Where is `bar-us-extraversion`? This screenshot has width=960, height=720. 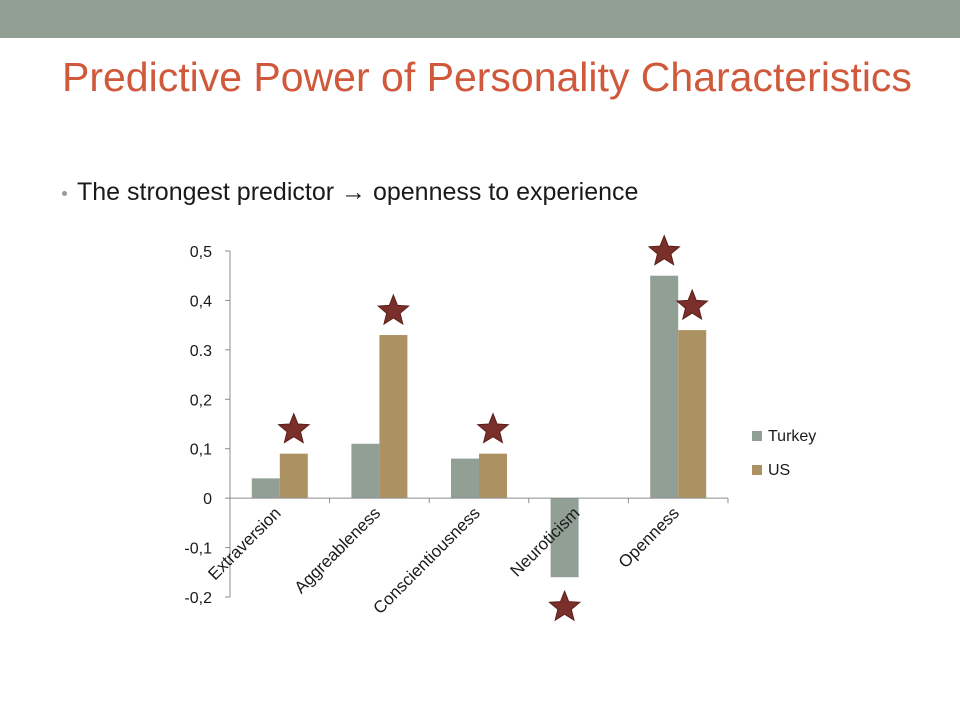
bar-us-extraversion is located at coordinates (293, 476).